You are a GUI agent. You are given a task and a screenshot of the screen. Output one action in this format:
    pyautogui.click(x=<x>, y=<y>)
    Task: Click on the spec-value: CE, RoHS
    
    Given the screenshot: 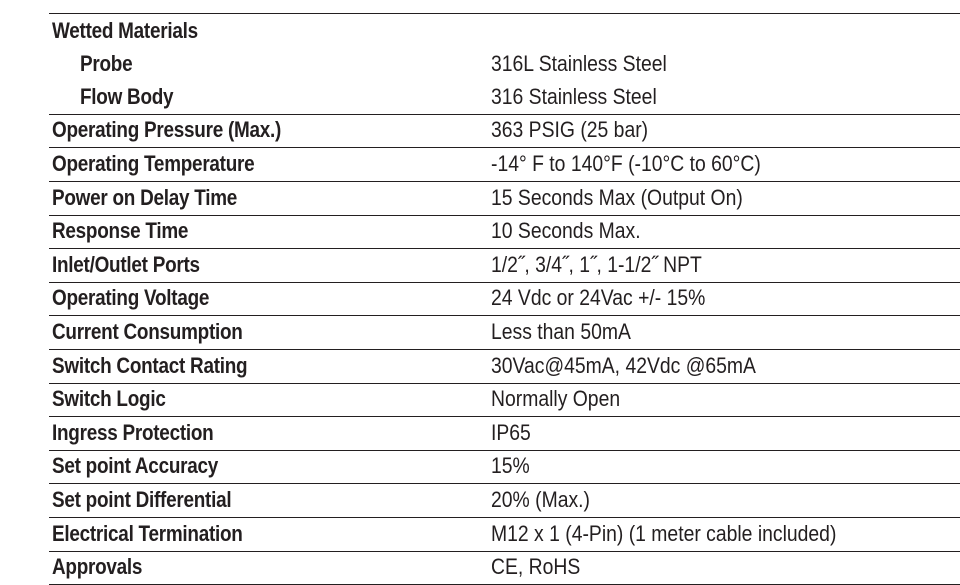 What is the action you would take?
    pyautogui.click(x=535, y=567)
    